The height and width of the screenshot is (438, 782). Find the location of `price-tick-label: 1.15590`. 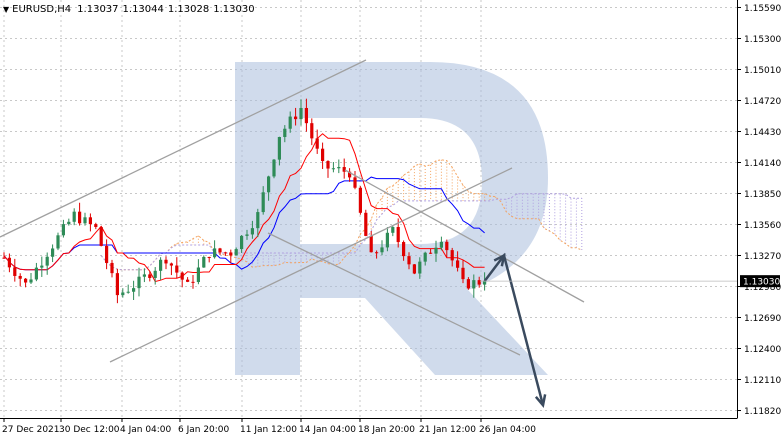

price-tick-label: 1.15590 is located at coordinates (762, 9).